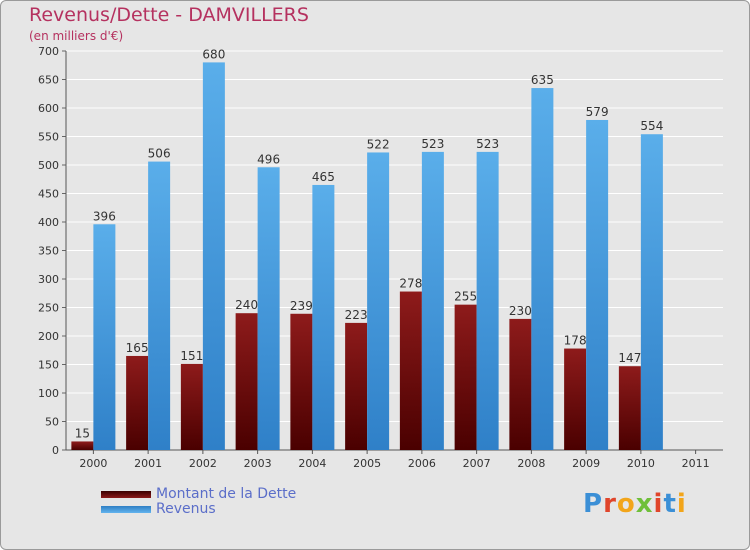 The width and height of the screenshot is (750, 550). What do you see at coordinates (696, 463) in the screenshot?
I see `x-tick-label: 2011` at bounding box center [696, 463].